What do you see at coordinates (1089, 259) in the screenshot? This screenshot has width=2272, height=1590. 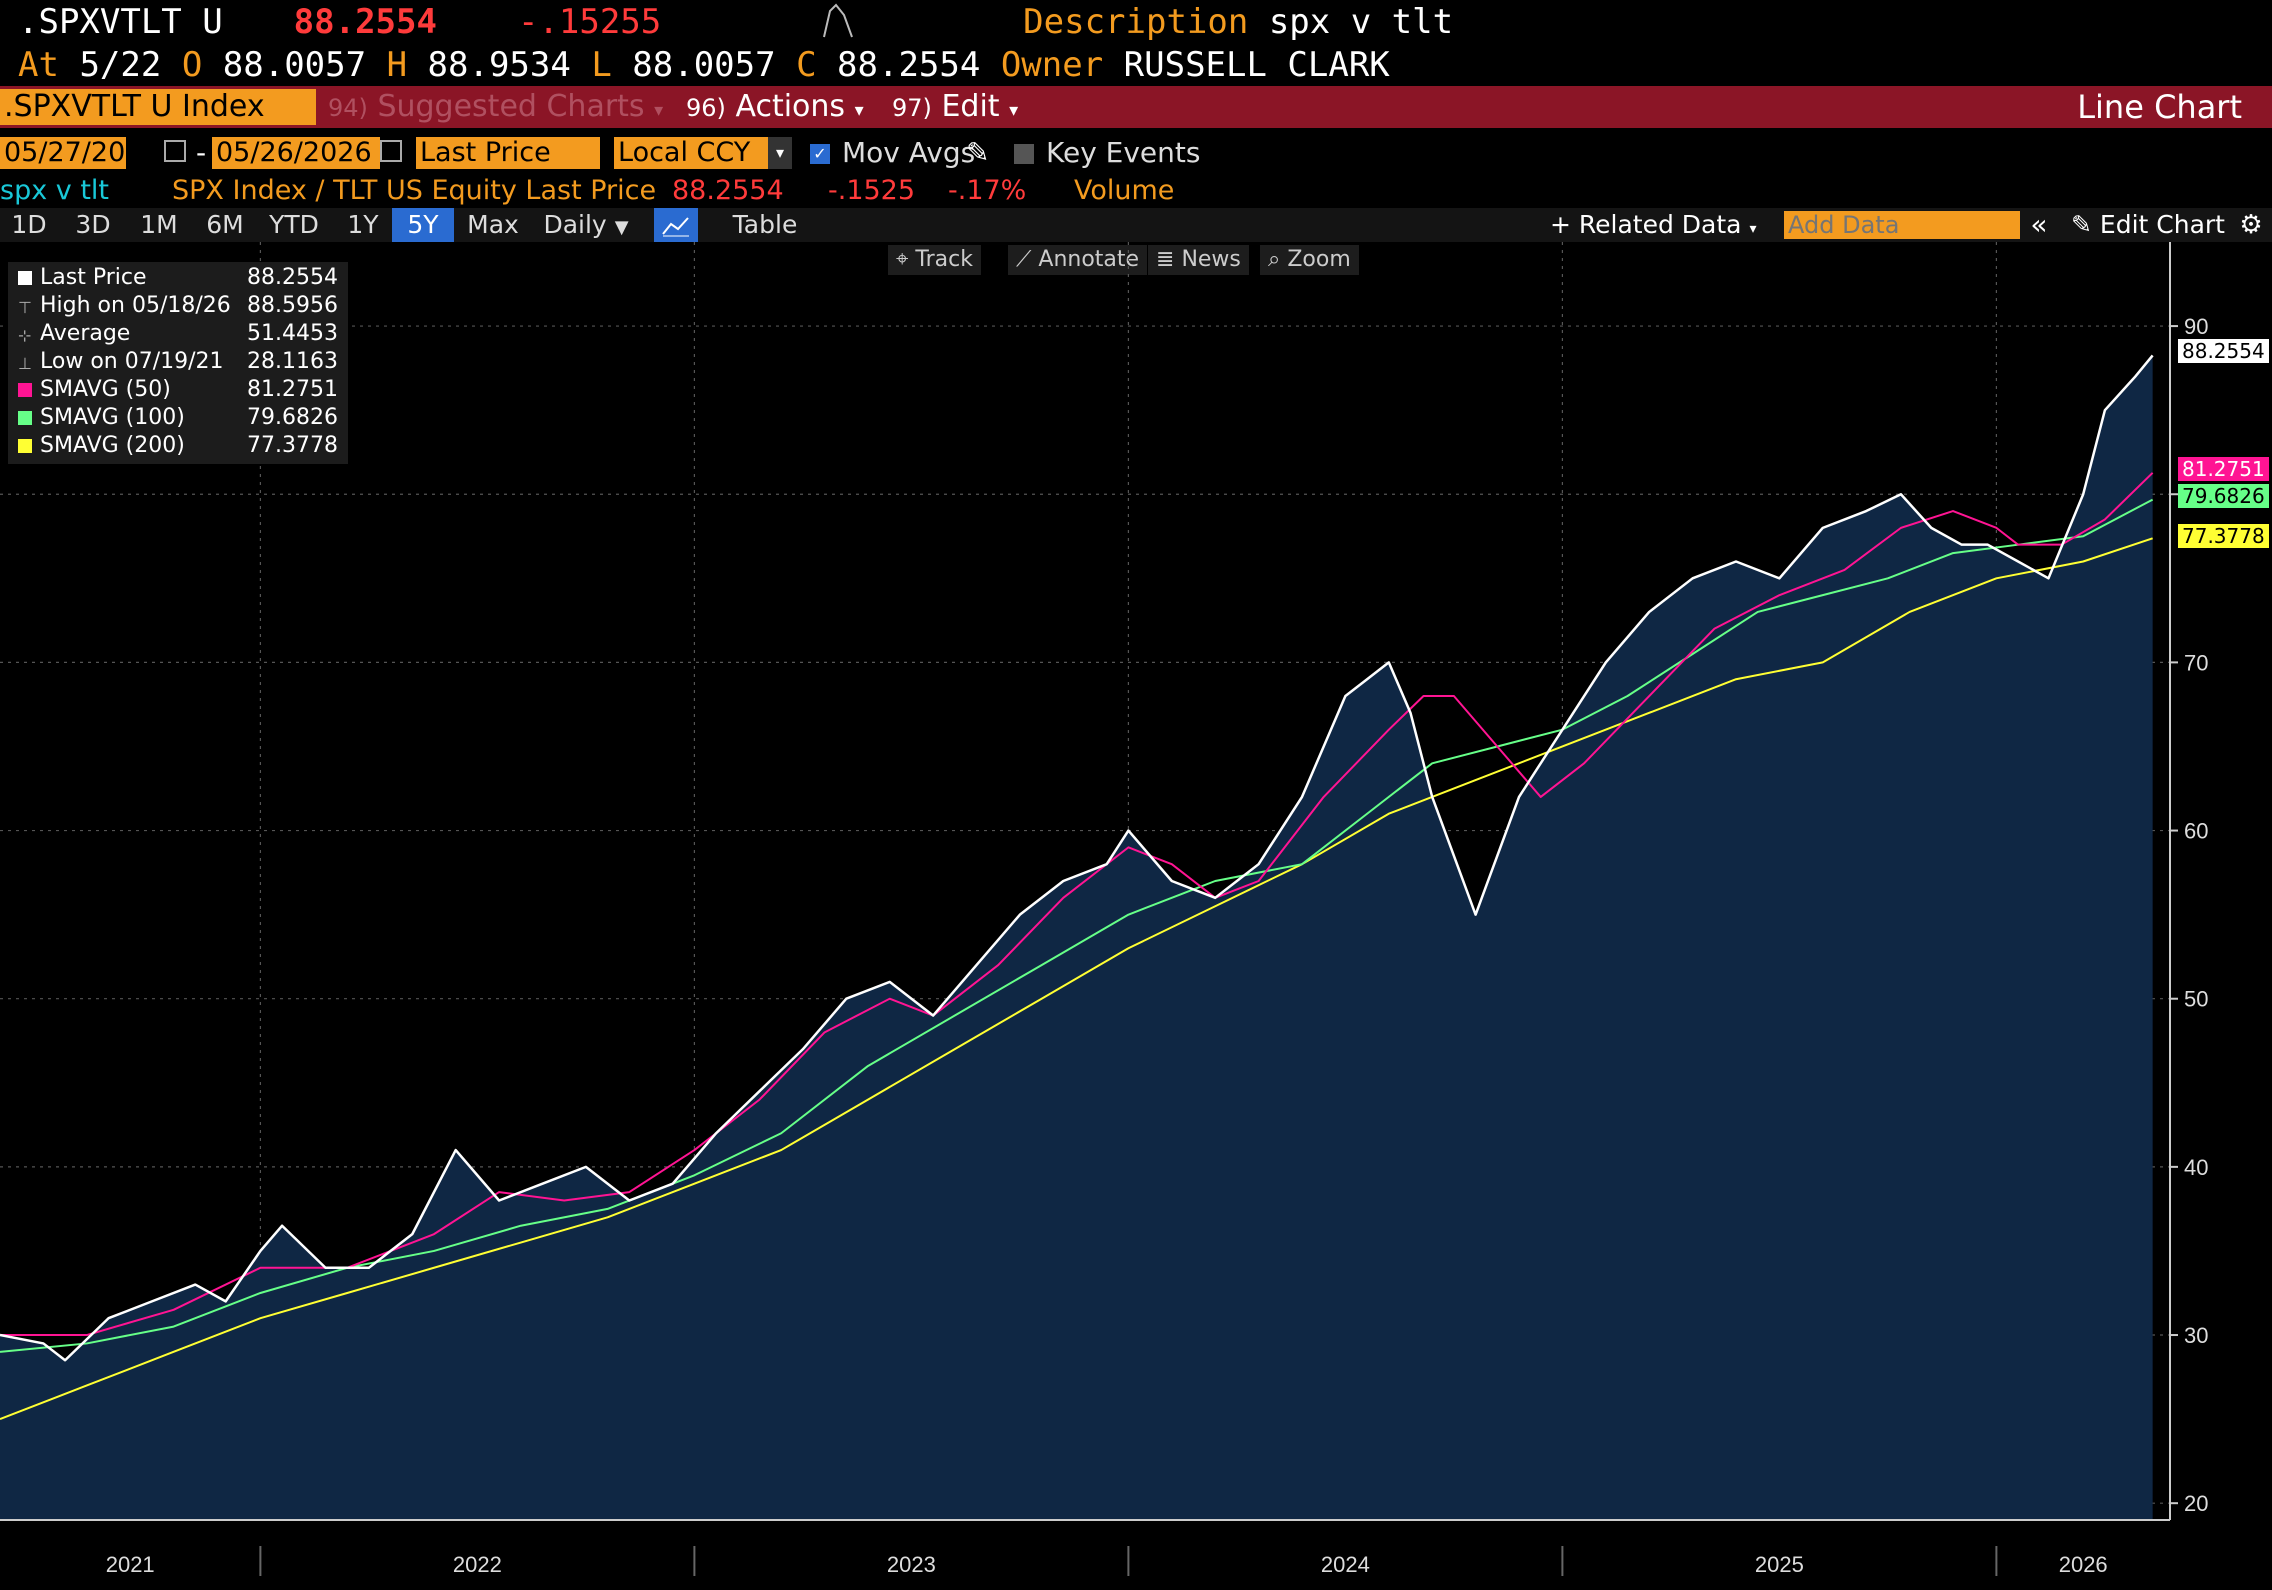 I see `annotate-label: Annotate` at bounding box center [1089, 259].